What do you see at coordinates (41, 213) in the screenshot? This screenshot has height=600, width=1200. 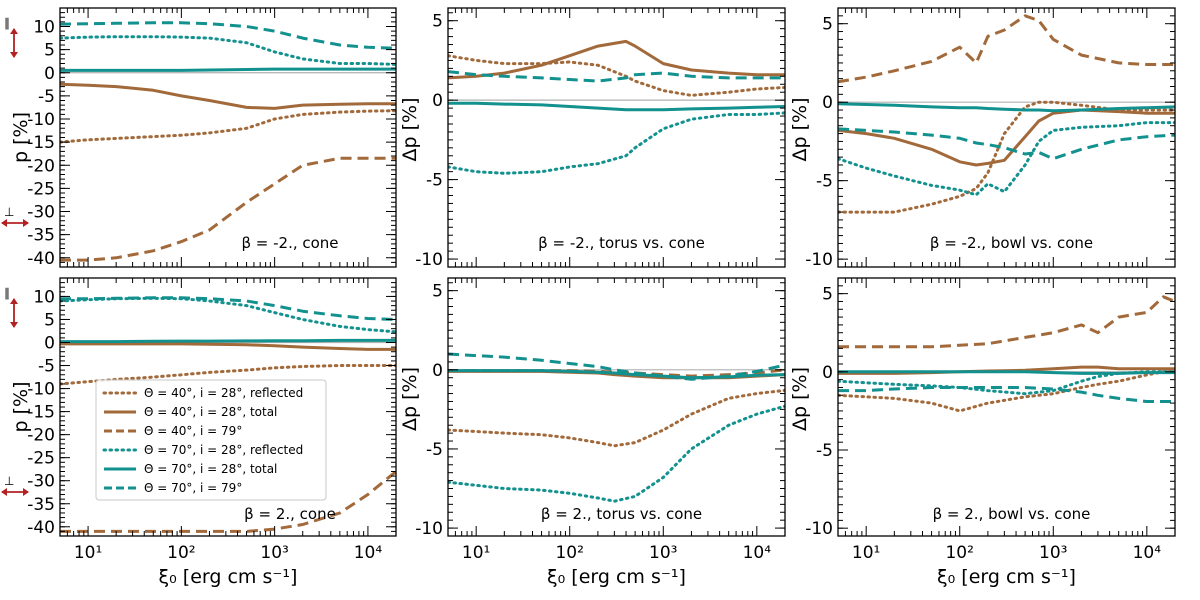 I see `y-tick-label: -30` at bounding box center [41, 213].